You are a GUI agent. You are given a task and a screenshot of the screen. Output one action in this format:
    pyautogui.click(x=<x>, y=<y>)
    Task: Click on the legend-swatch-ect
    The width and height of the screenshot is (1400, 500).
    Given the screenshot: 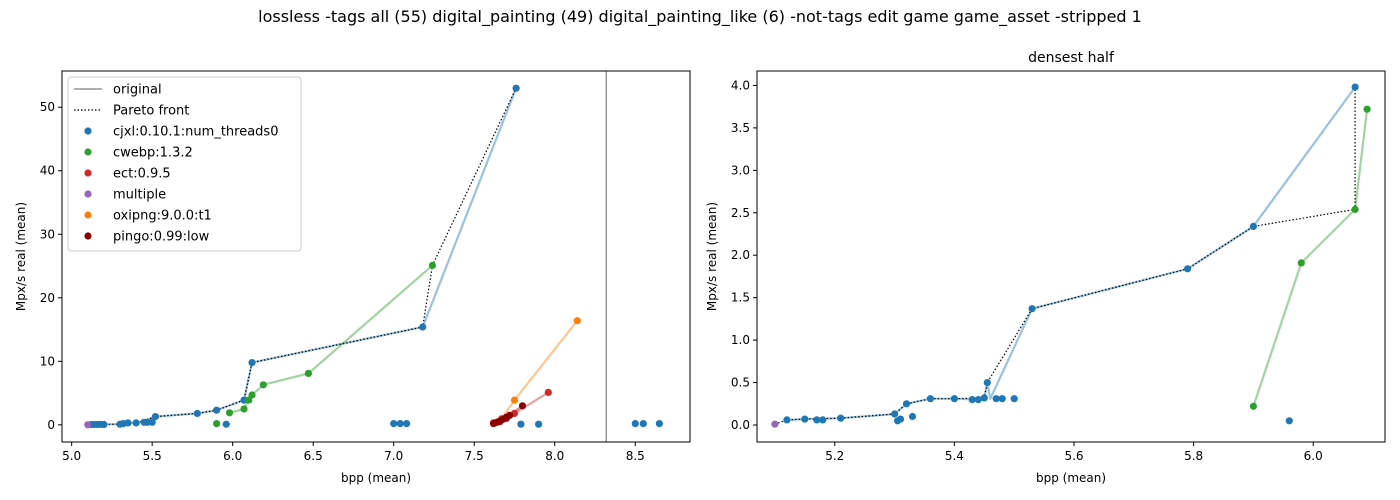 What is the action you would take?
    pyautogui.click(x=88, y=173)
    